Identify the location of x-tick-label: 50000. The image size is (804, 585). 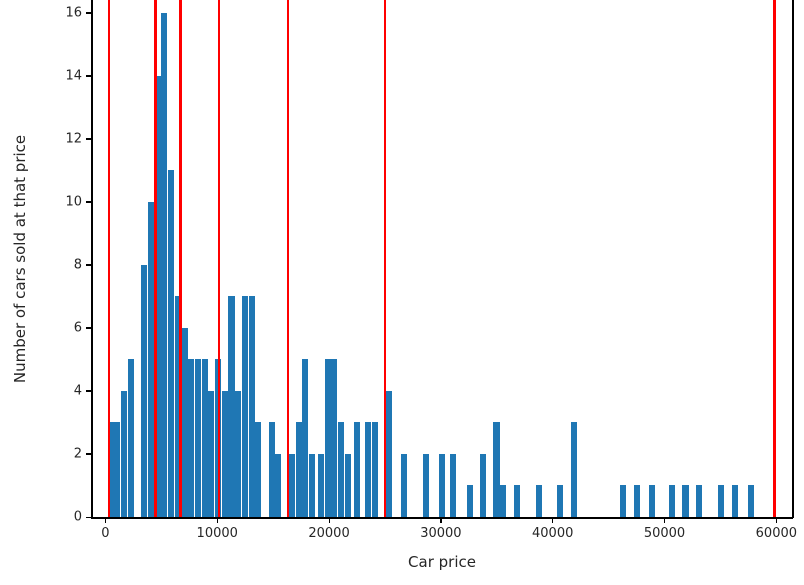
(664, 533).